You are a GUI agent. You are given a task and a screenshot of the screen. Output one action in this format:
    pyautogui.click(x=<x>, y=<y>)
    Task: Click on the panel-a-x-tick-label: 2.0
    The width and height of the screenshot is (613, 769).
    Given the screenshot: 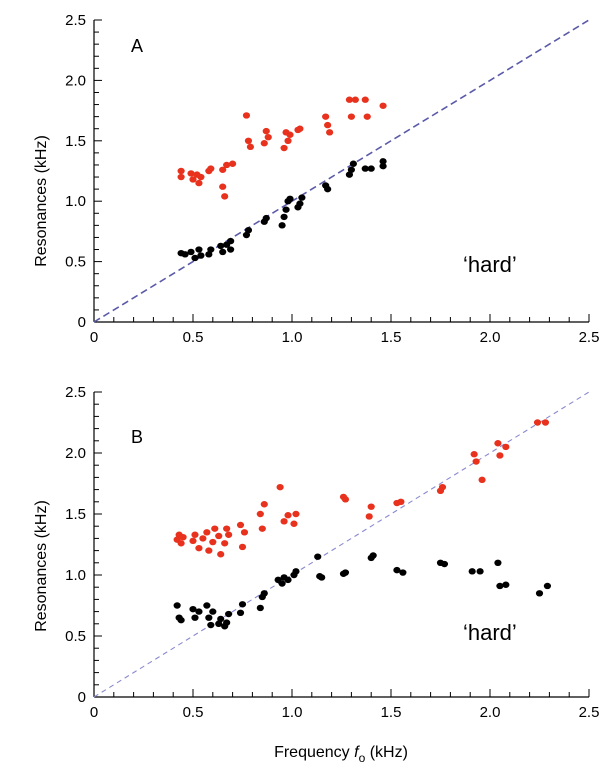 What is the action you would take?
    pyautogui.click(x=490, y=337)
    